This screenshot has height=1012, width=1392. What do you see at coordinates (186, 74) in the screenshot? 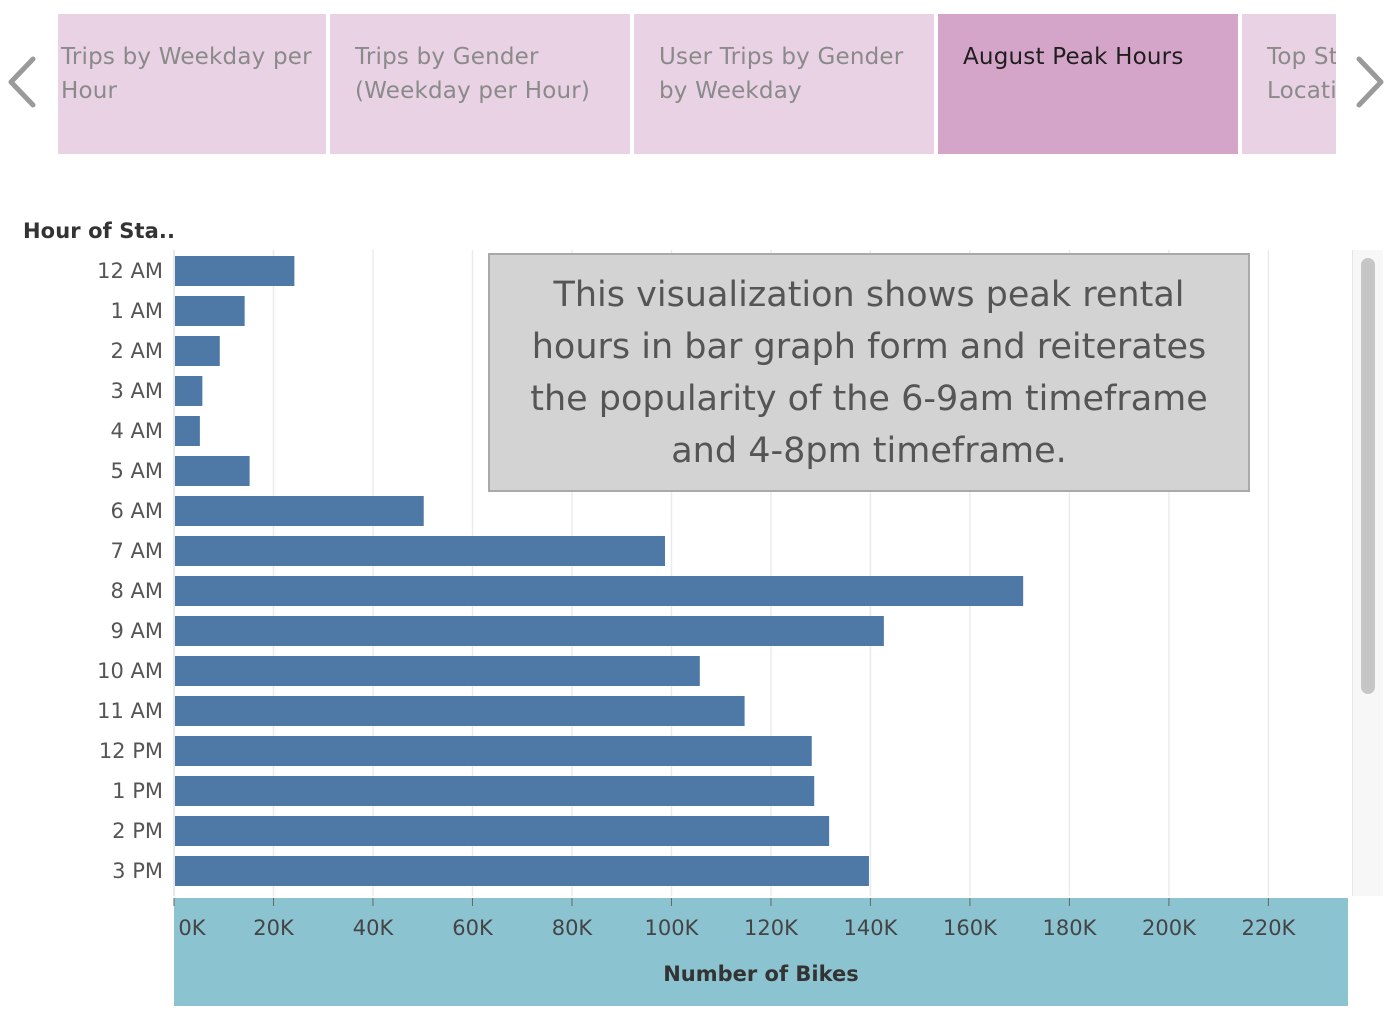
I see `story-tab-label: Trips by Weekday per Hour` at bounding box center [186, 74].